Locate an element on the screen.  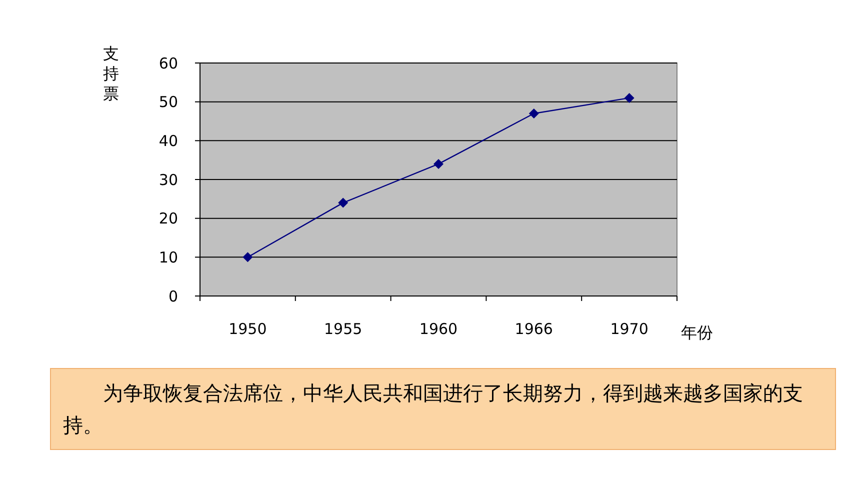
y-tick-label: 30 is located at coordinates (168, 179).